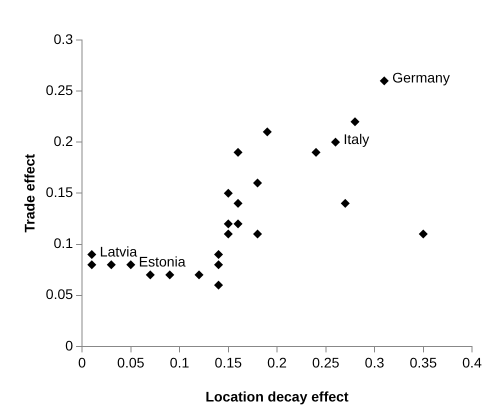 This screenshot has width=488, height=416. I want to click on annotation: Estonia, so click(162, 262).